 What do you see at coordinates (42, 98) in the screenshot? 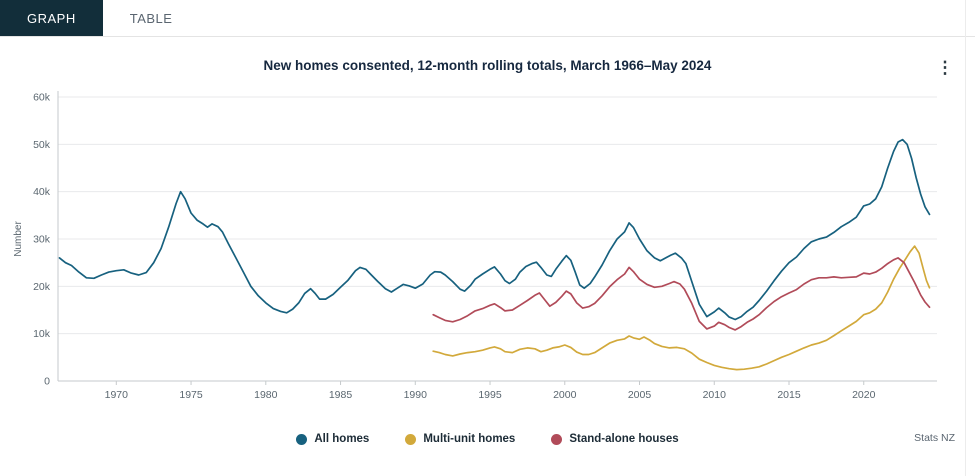
I see `y-tick-label: 60k` at bounding box center [42, 98].